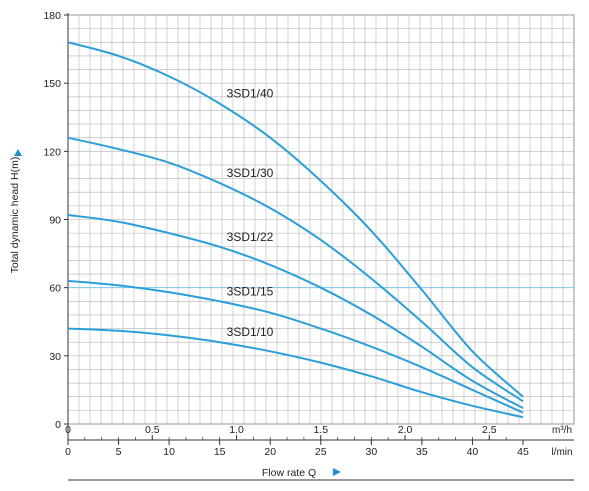 The image size is (589, 491). What do you see at coordinates (68, 452) in the screenshot?
I see `x-secondary-tick-label: 0` at bounding box center [68, 452].